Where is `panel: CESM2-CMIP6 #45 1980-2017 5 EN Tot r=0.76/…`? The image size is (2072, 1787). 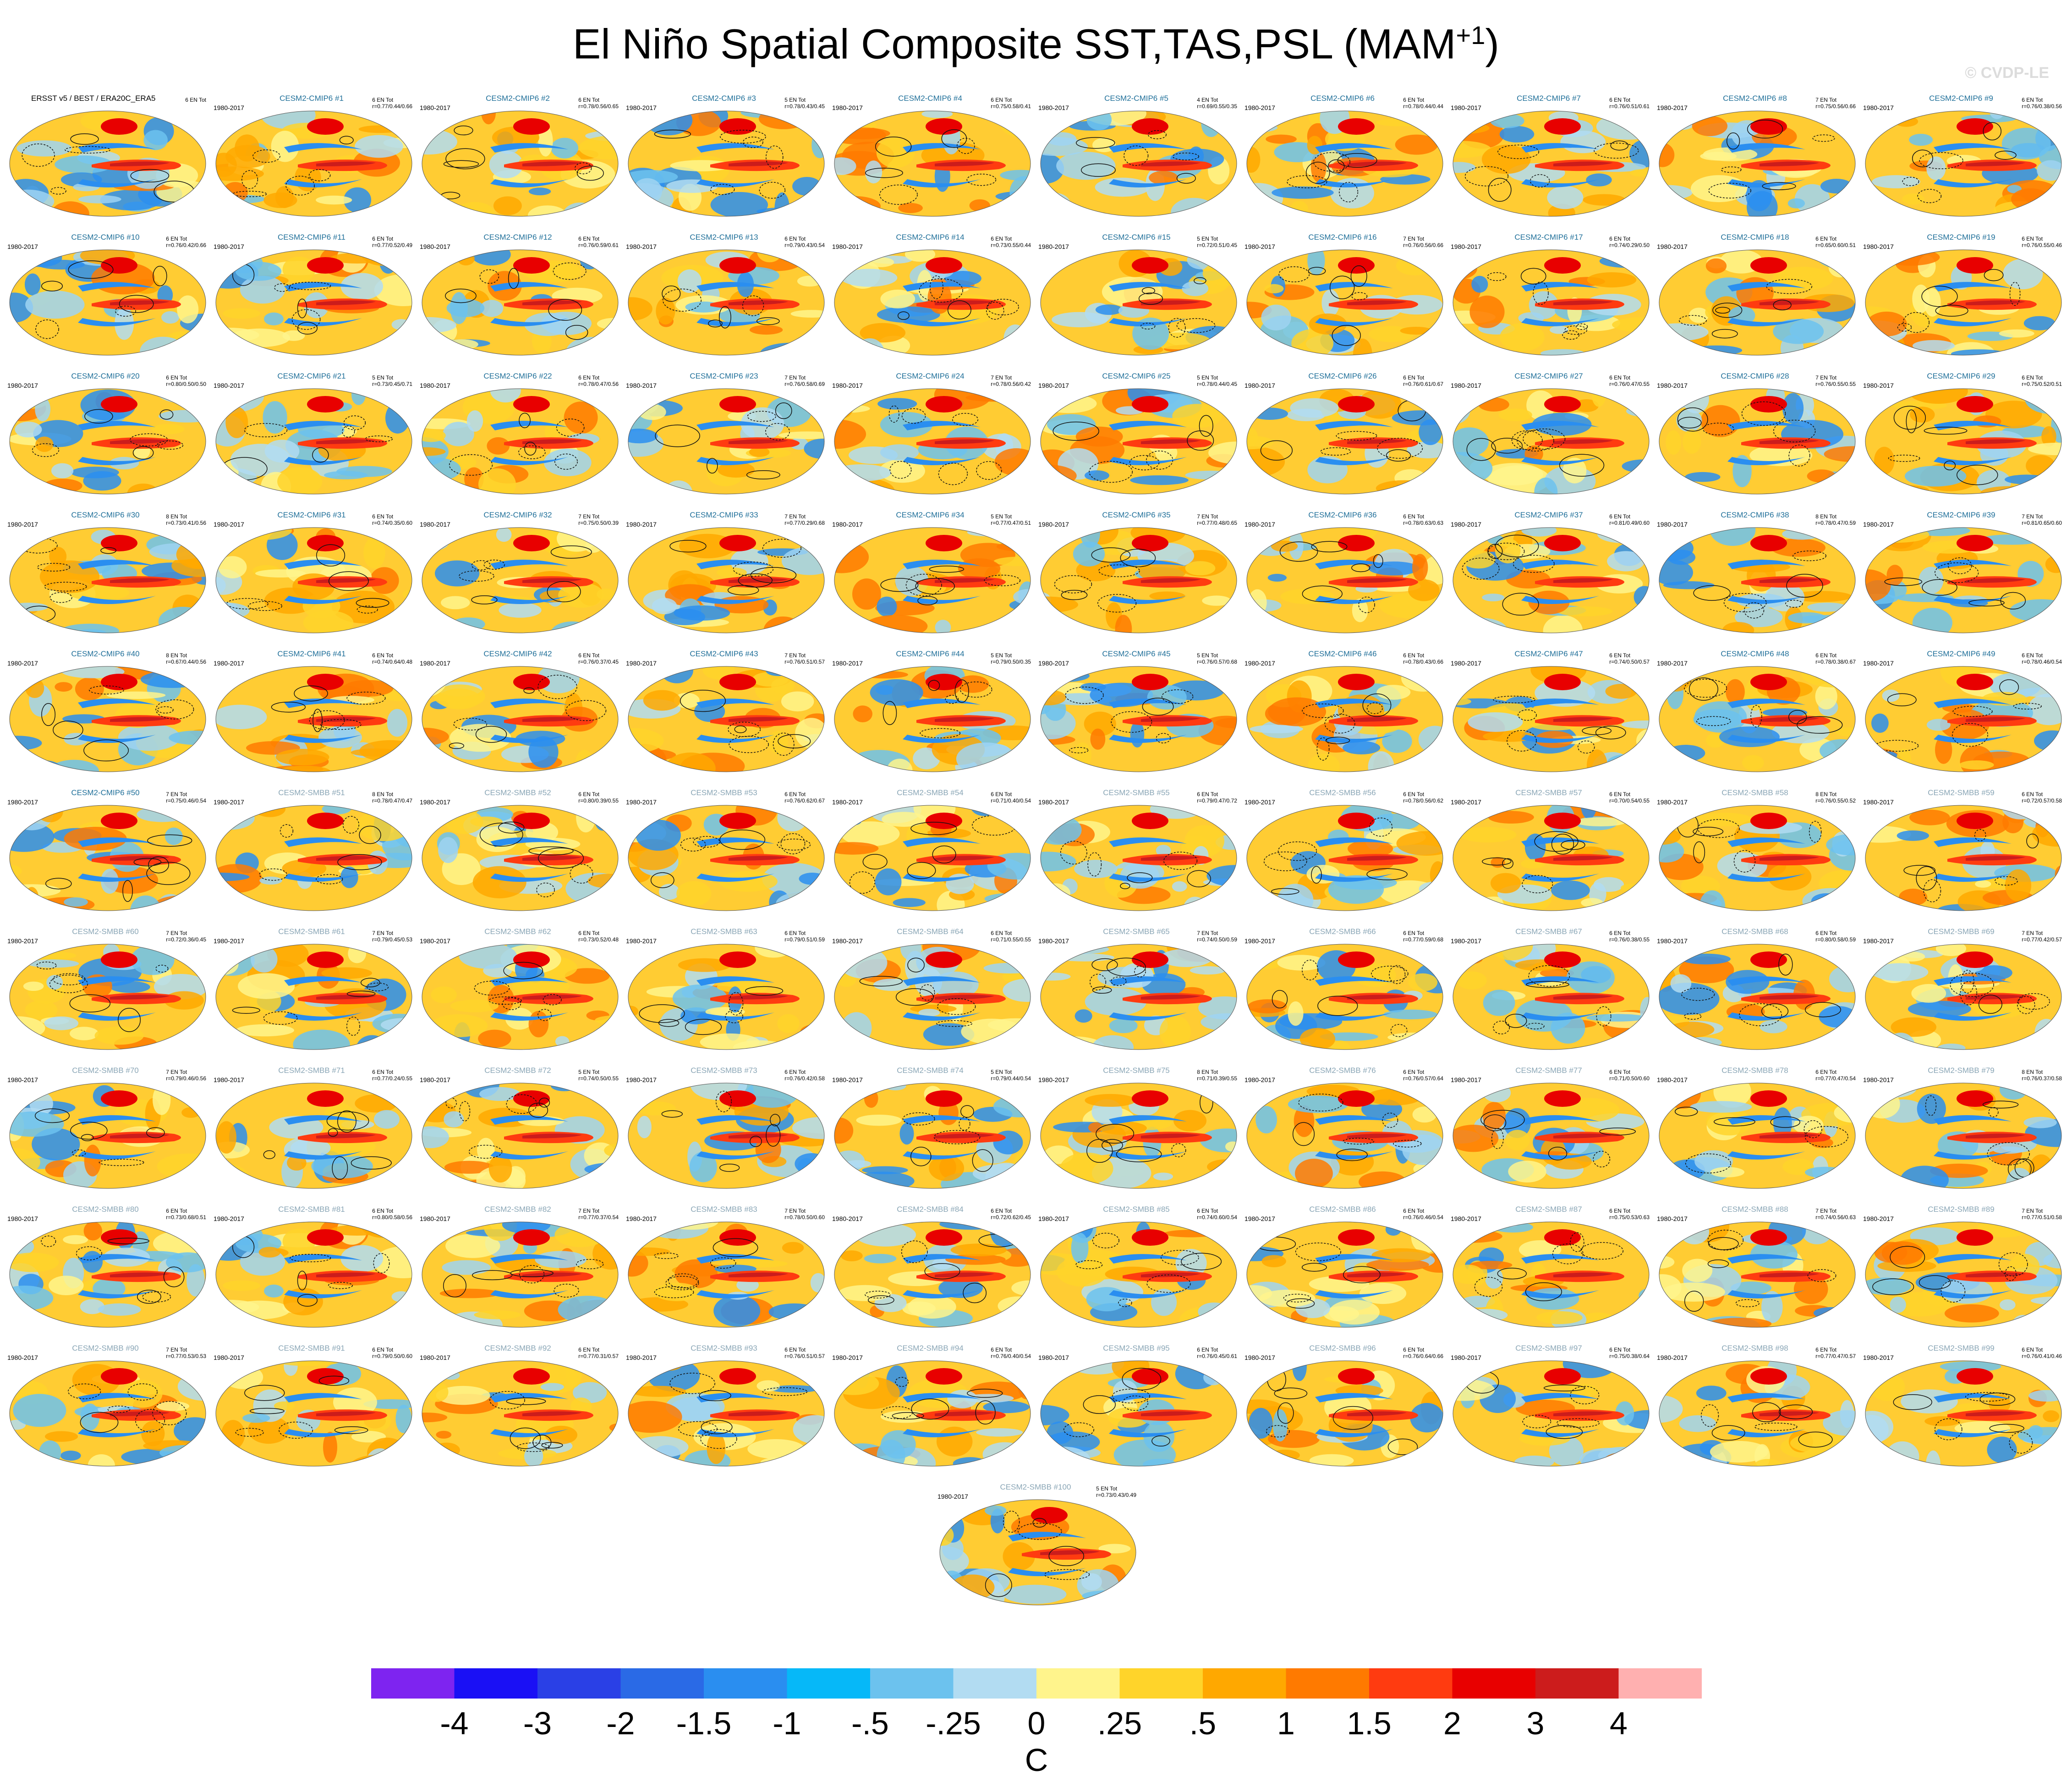 panel: CESM2-CMIP6 #45 1980-2017 5 EN Tot r=0.76/… is located at coordinates (1136, 718).